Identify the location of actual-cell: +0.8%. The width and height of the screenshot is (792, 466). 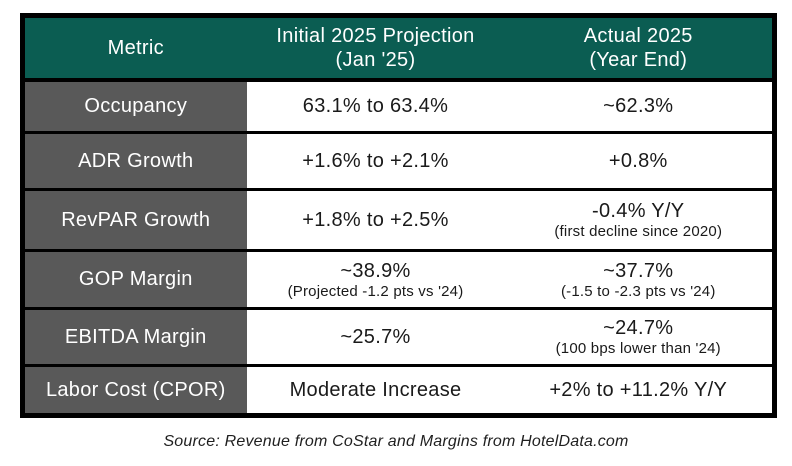
(639, 161).